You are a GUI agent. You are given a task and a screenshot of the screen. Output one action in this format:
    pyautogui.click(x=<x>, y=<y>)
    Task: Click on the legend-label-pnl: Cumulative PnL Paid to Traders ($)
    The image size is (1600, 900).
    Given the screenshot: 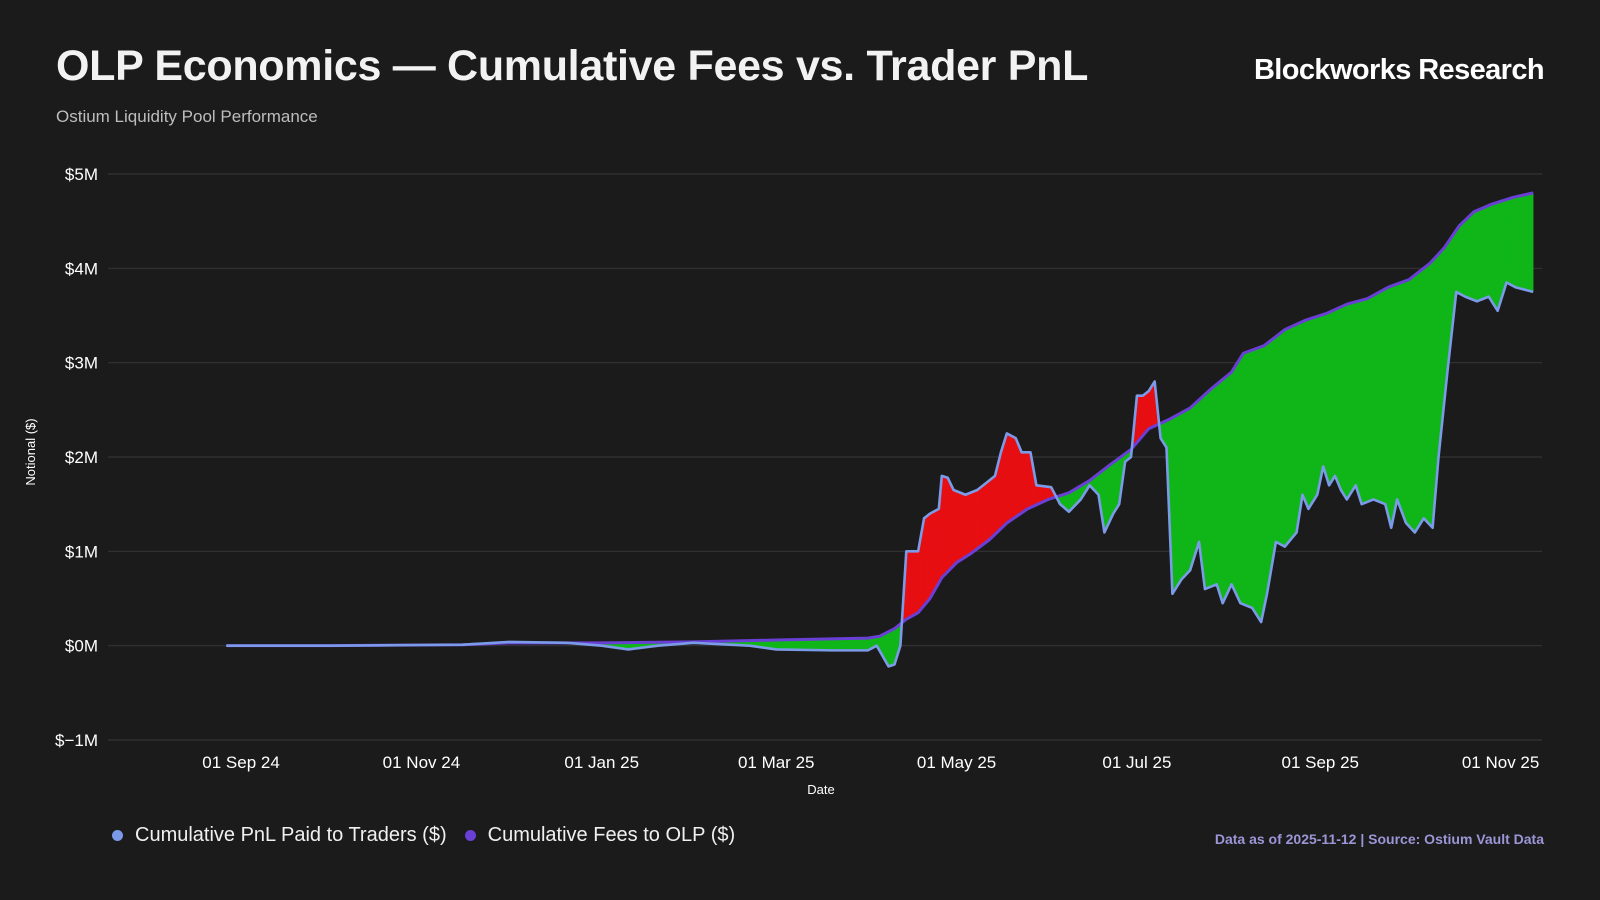 What is the action you would take?
    pyautogui.click(x=291, y=835)
    